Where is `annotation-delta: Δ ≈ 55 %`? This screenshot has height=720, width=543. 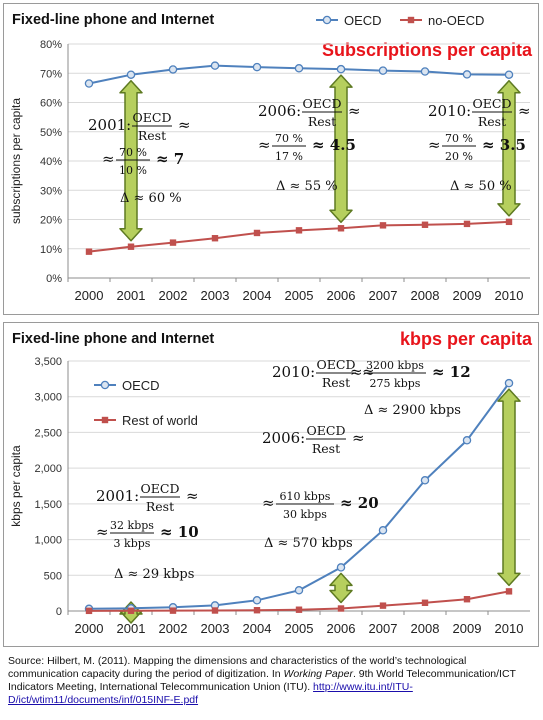
annotation-delta: Δ ≈ 55 % is located at coordinates (307, 186).